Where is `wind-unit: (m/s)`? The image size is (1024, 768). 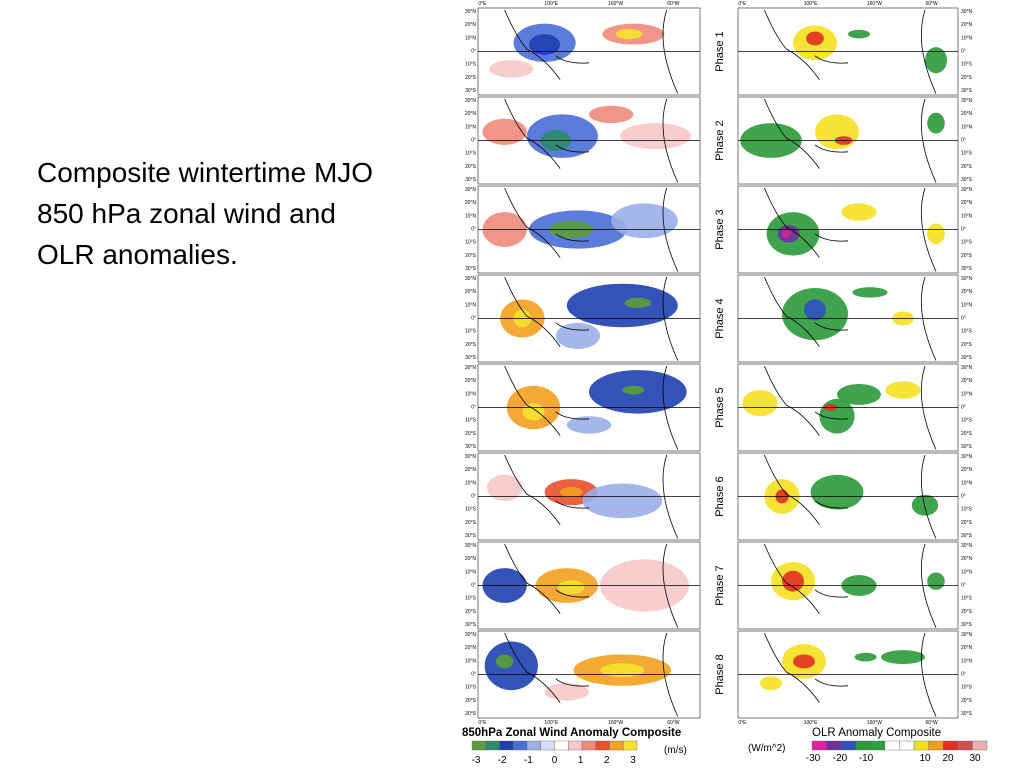 wind-unit: (m/s) is located at coordinates (675, 750).